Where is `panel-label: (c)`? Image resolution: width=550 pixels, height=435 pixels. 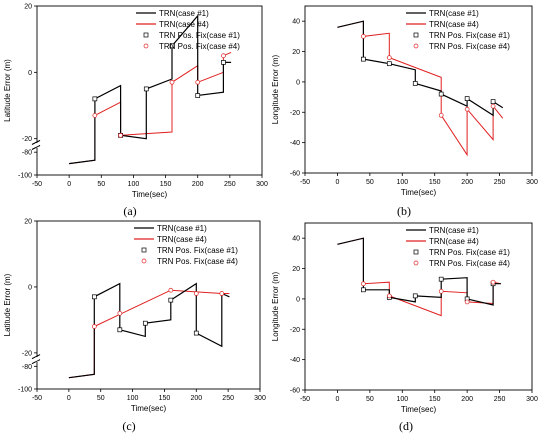 panel-label: (c) is located at coordinates (128, 426).